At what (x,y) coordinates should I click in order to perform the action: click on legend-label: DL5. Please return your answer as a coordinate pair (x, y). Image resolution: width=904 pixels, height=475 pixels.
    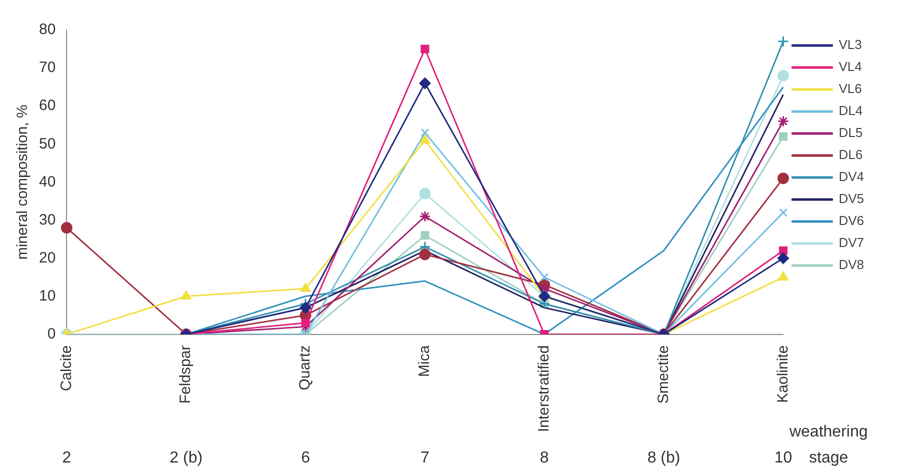
    Looking at the image, I should click on (850, 132).